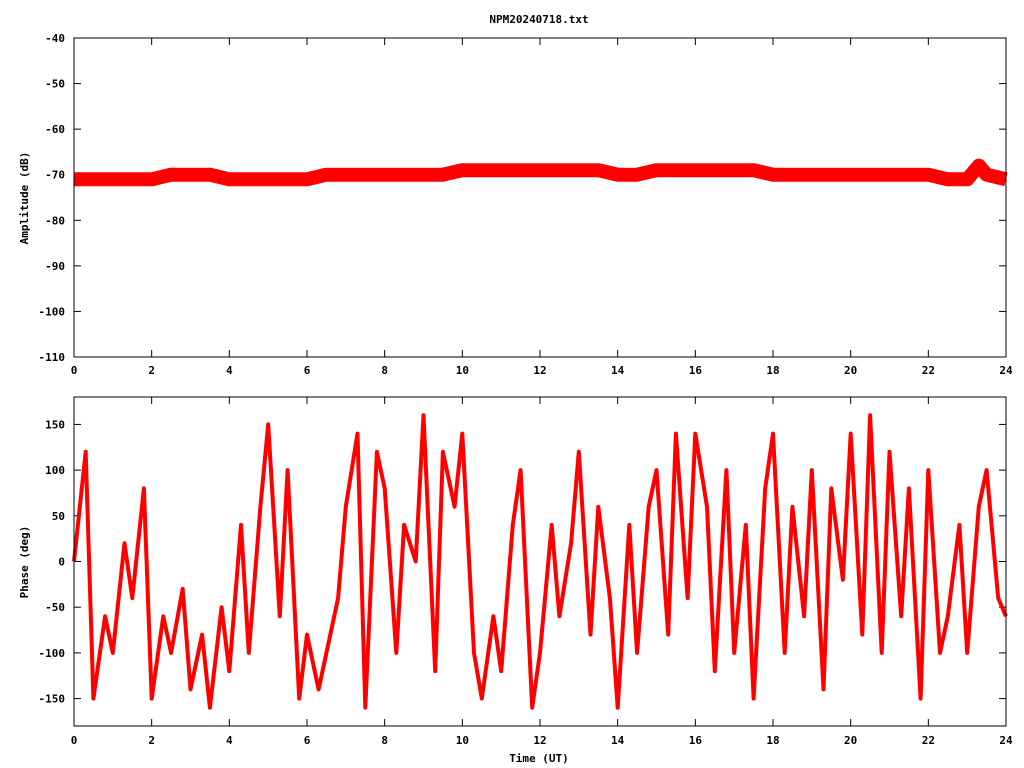 Image resolution: width=1024 pixels, height=768 pixels. Describe the element at coordinates (24, 198) in the screenshot. I see `amplitude-y-axis-label: Amplitude (dB)` at that location.